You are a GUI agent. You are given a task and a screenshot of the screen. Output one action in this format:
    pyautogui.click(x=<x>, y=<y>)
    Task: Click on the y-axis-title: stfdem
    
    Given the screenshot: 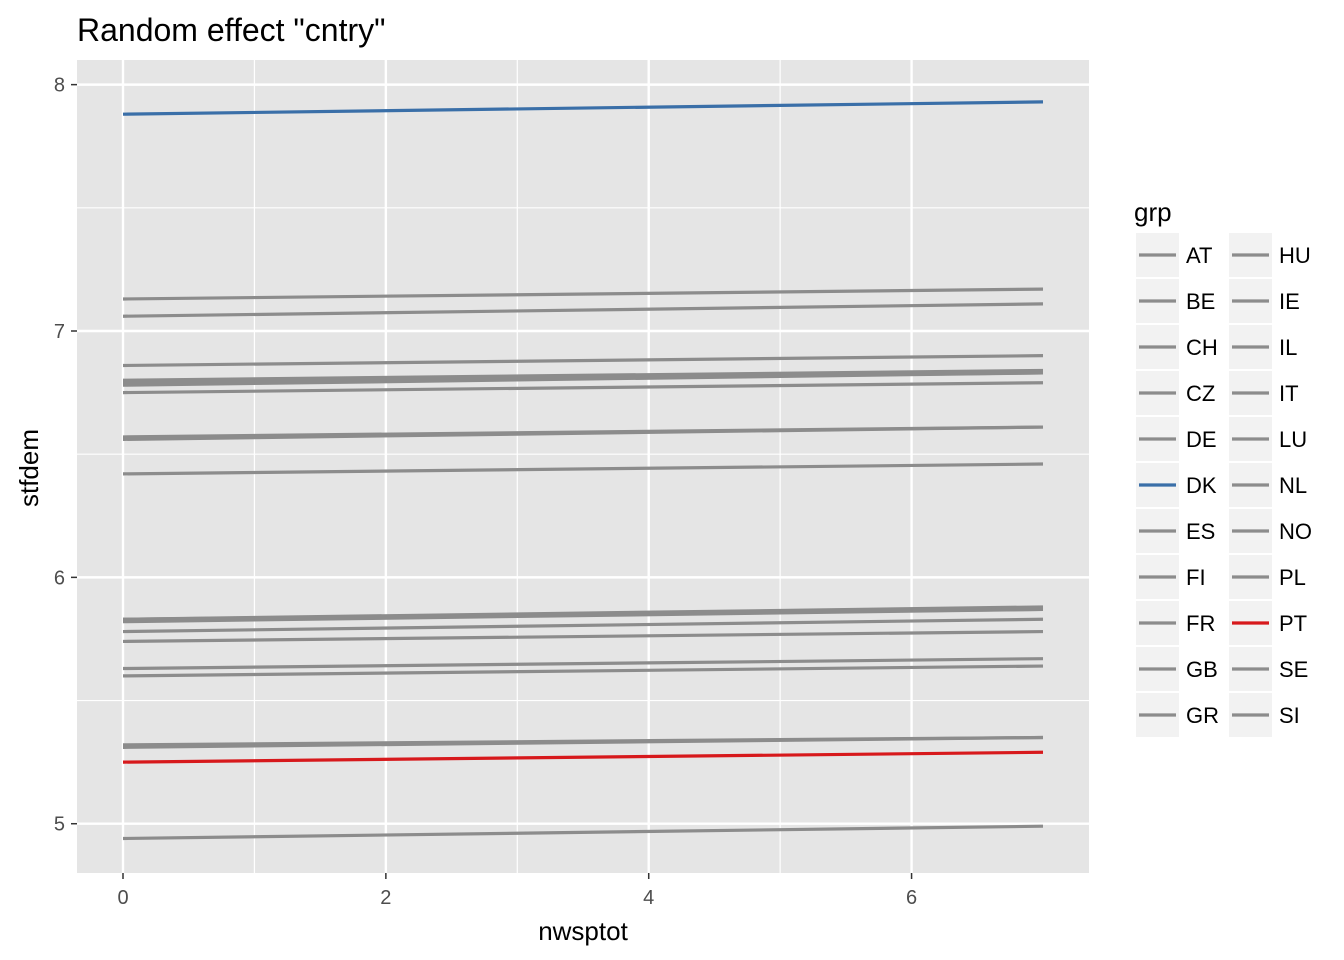 What is the action you would take?
    pyautogui.click(x=29, y=468)
    